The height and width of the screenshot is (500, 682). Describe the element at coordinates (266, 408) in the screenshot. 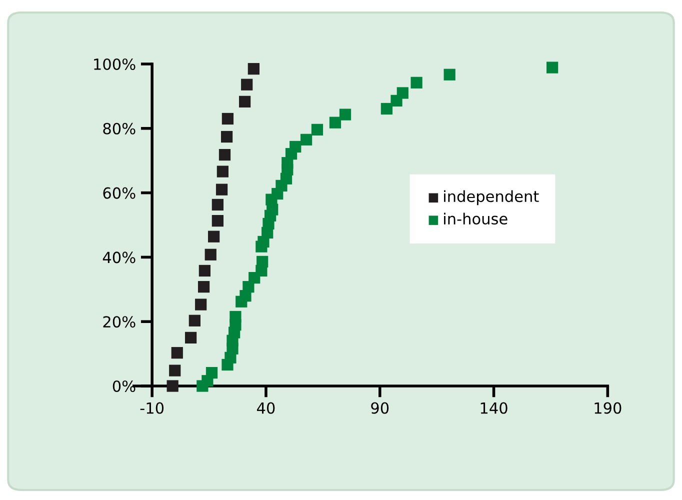

I see `x-tick-label: 40` at that location.